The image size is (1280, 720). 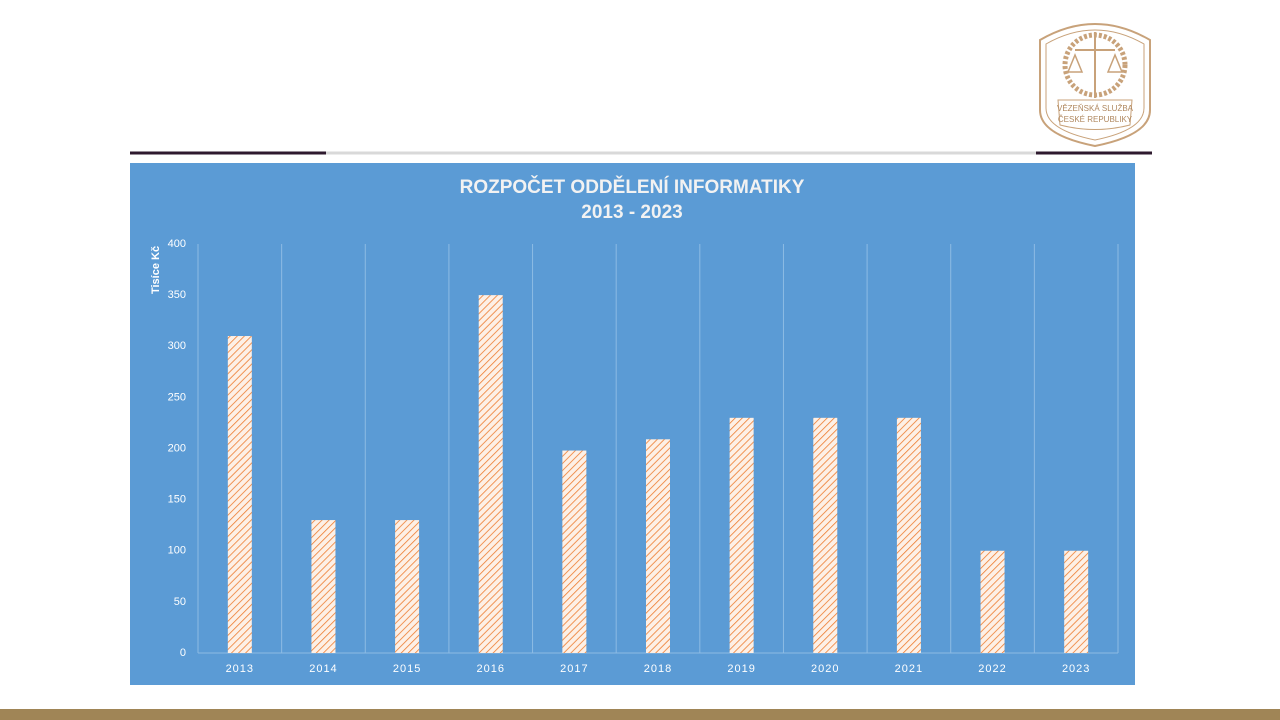 What do you see at coordinates (631, 212) in the screenshot?
I see `chart-subtitle: 2013 - 2023` at bounding box center [631, 212].